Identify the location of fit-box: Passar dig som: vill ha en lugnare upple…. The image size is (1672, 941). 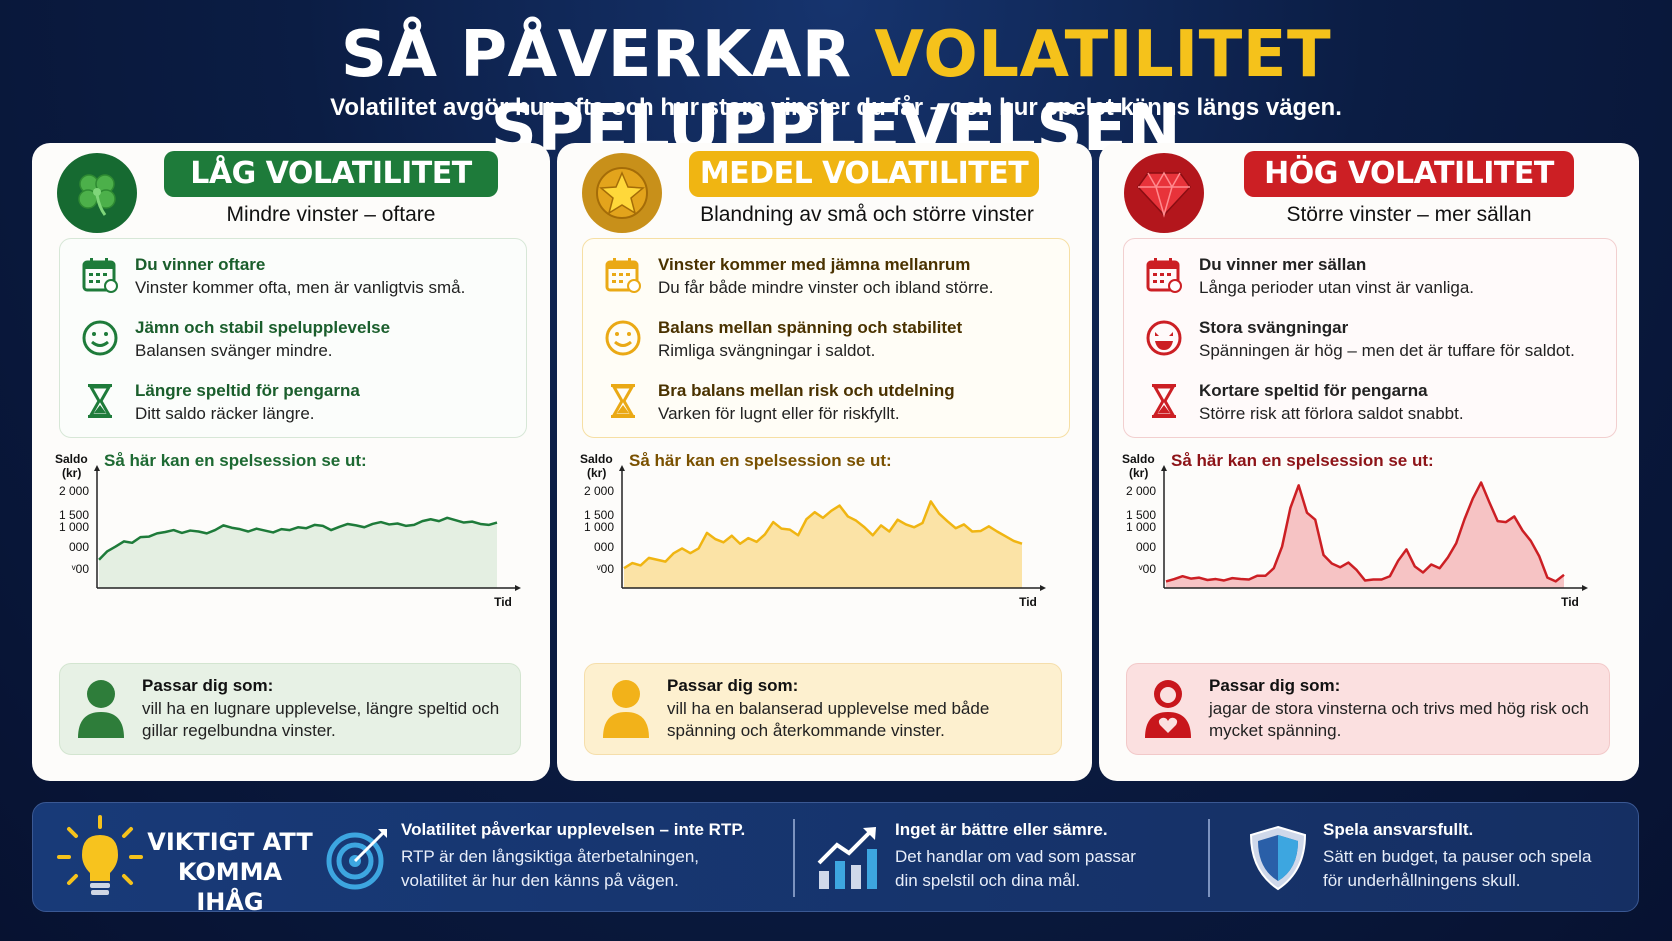
(290, 709).